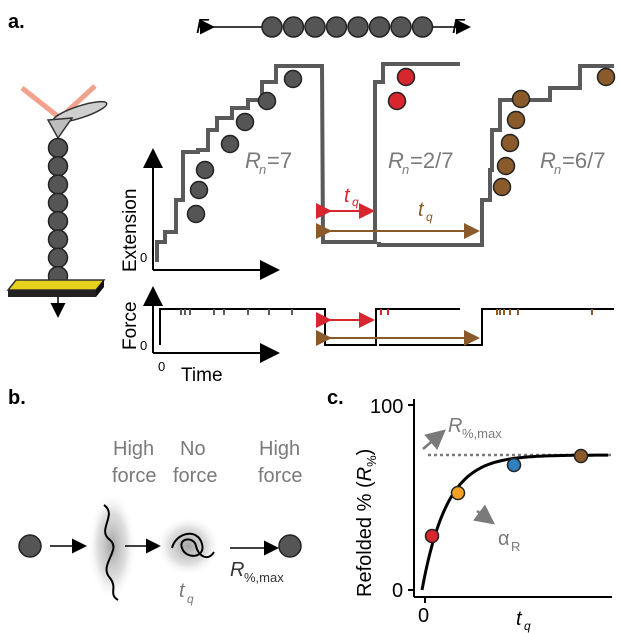 This screenshot has width=619, height=633. What do you see at coordinates (355, 202) in the screenshot?
I see `tq-red-sub: q` at bounding box center [355, 202].